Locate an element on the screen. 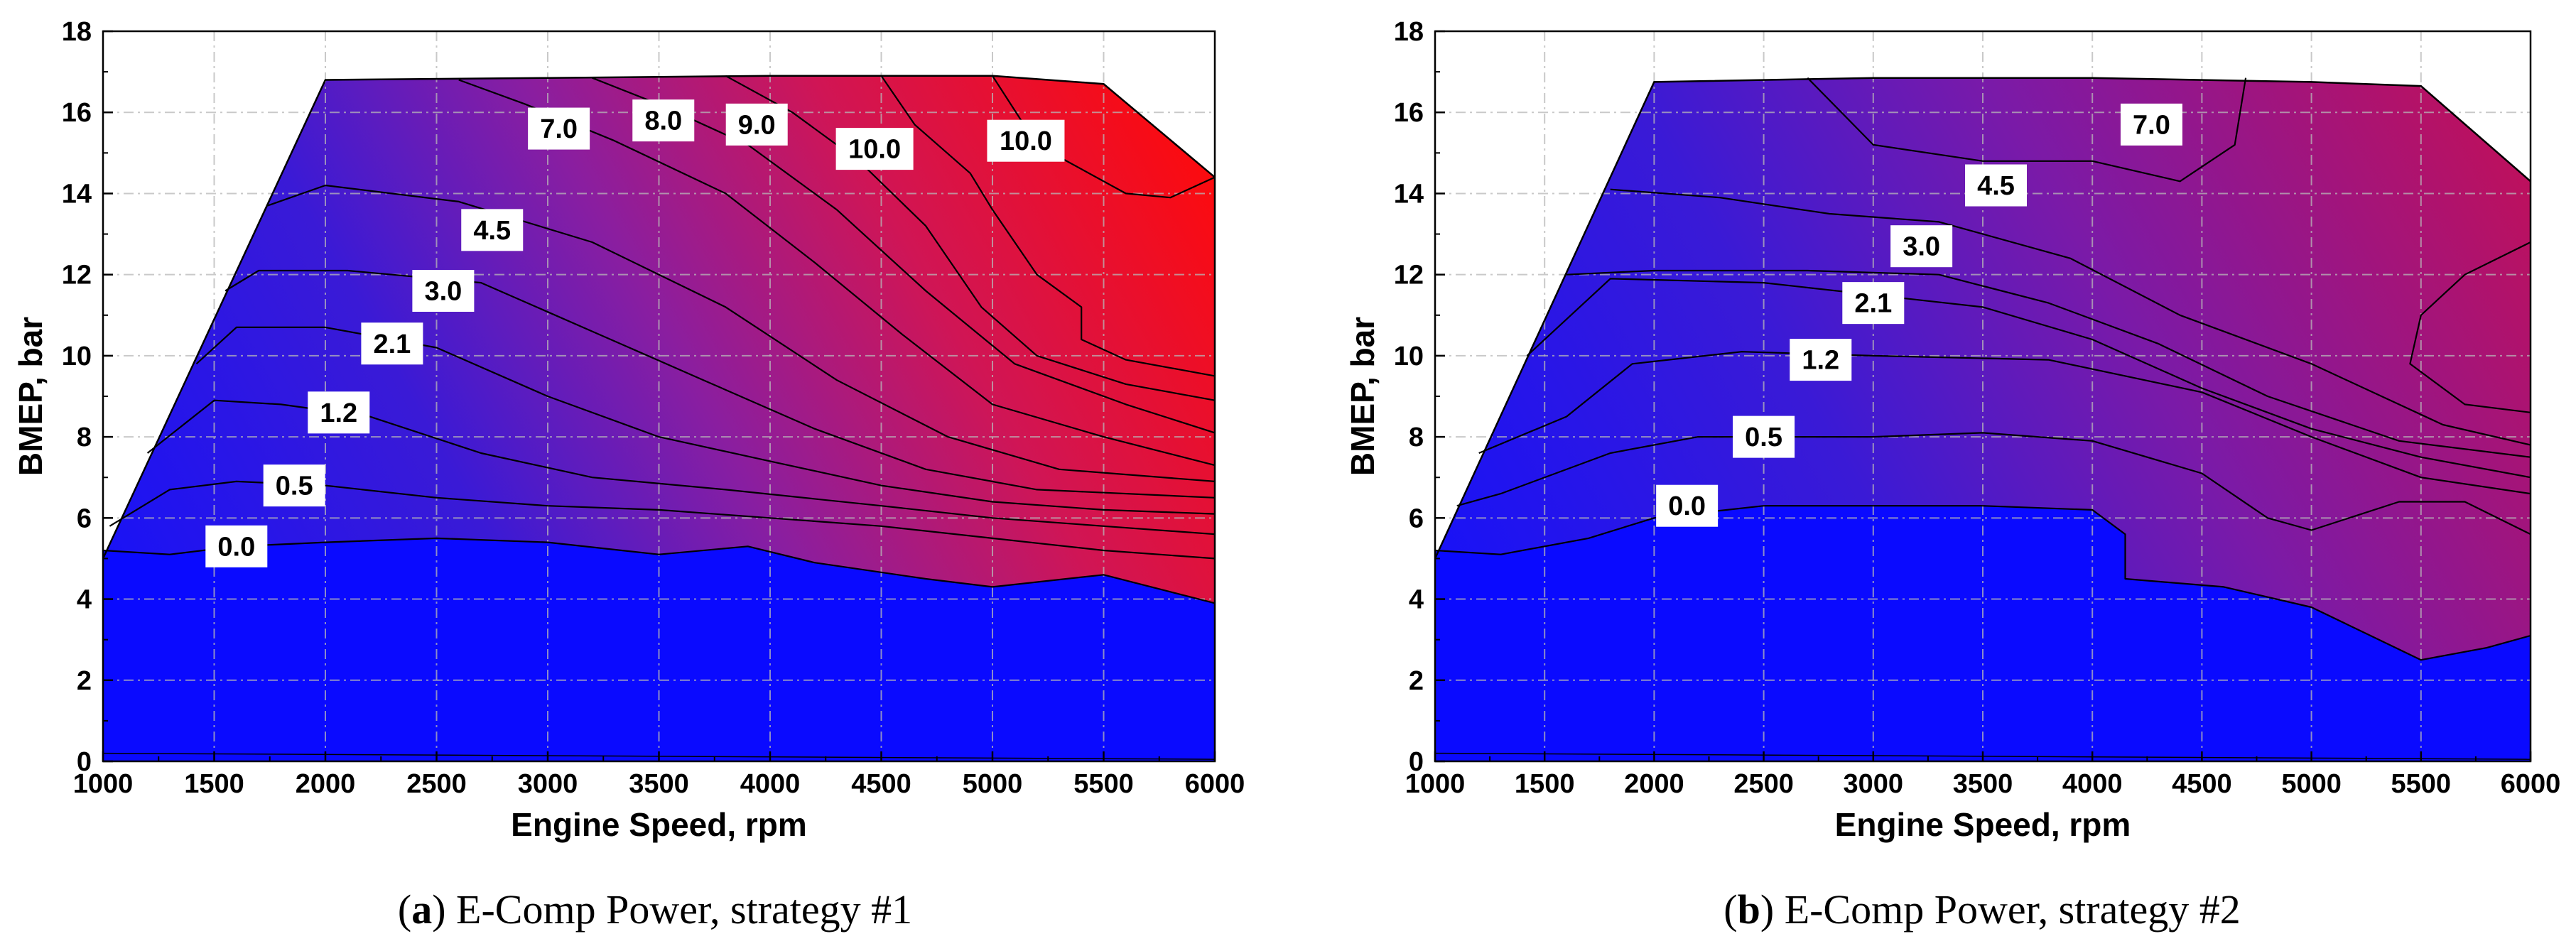 The width and height of the screenshot is (2576, 946). contour-label-text: 2.1 is located at coordinates (392, 344).